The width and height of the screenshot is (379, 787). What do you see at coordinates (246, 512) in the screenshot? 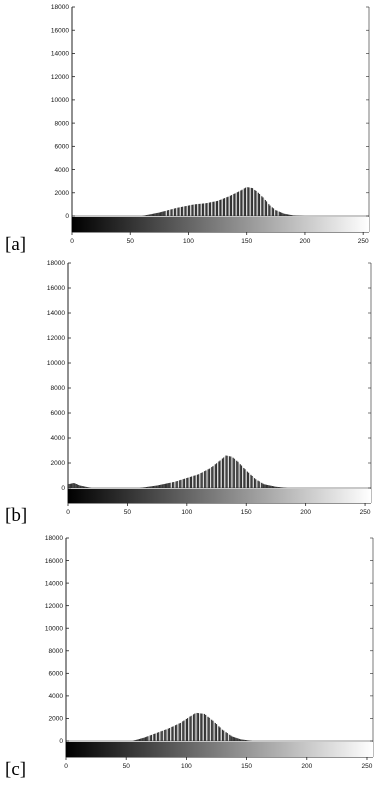
I see `x-tick-label: 150` at bounding box center [246, 512].